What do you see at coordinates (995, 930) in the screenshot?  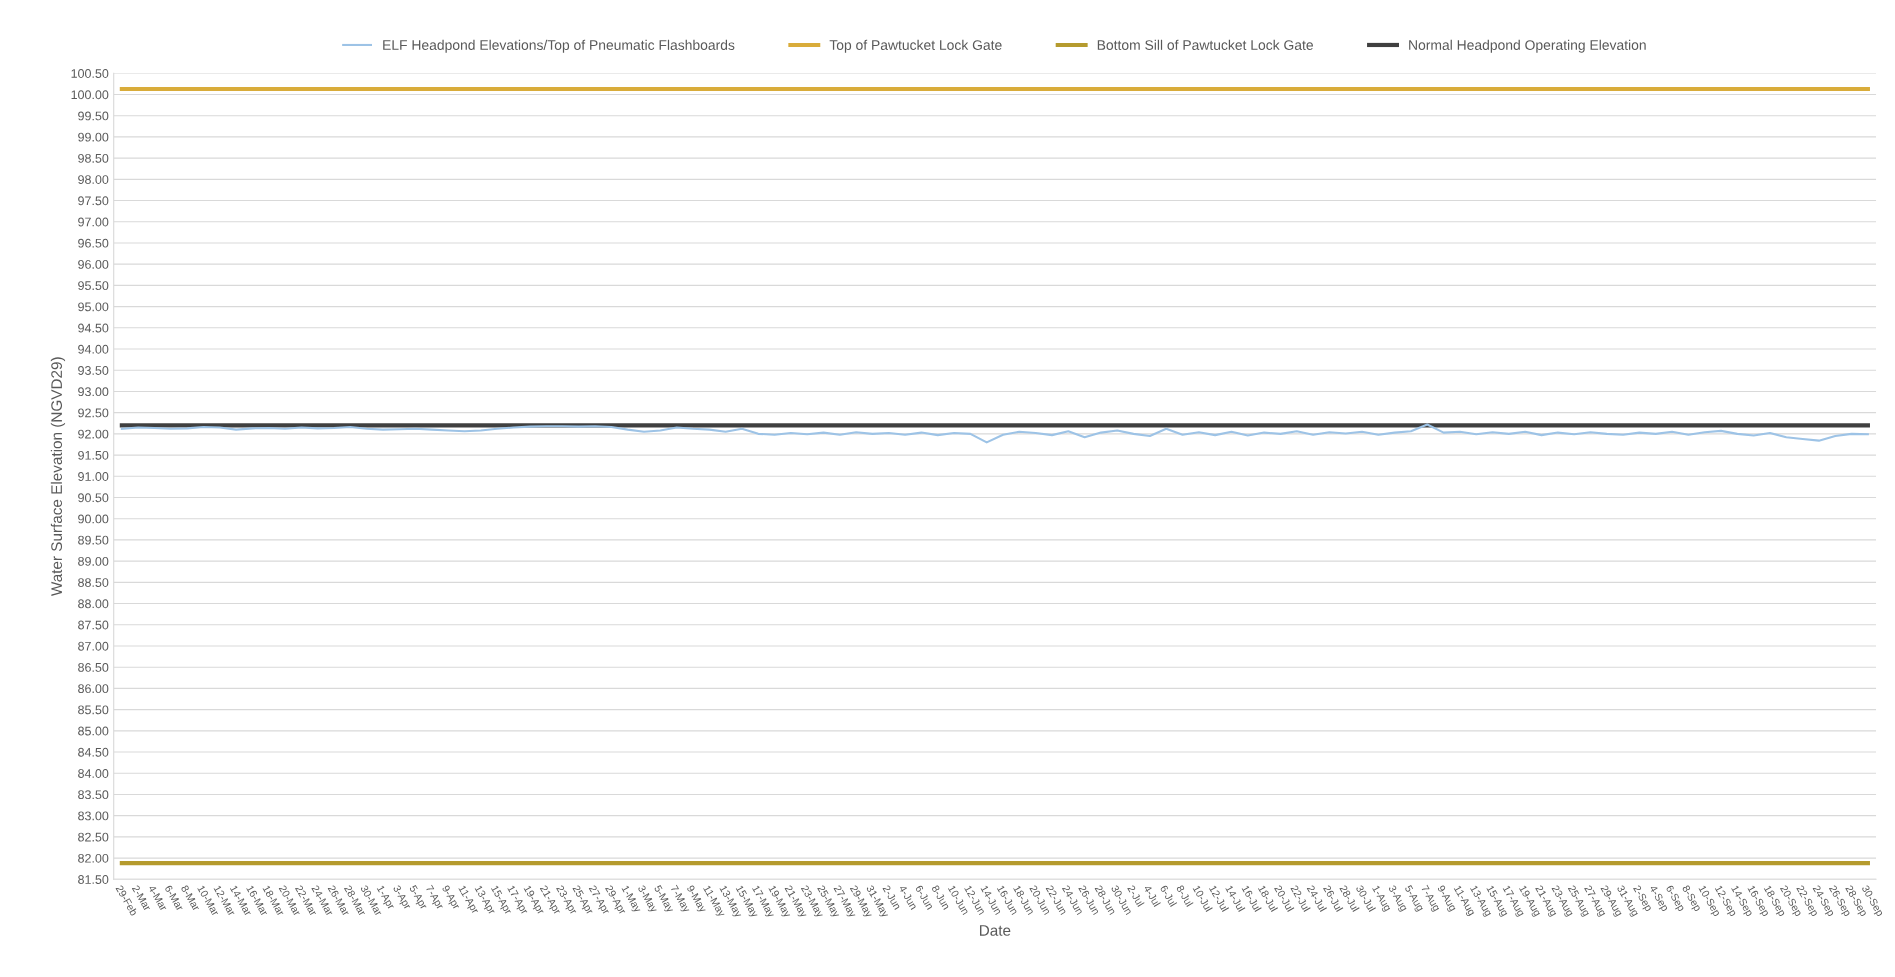 I see `x-axis-title: Date` at bounding box center [995, 930].